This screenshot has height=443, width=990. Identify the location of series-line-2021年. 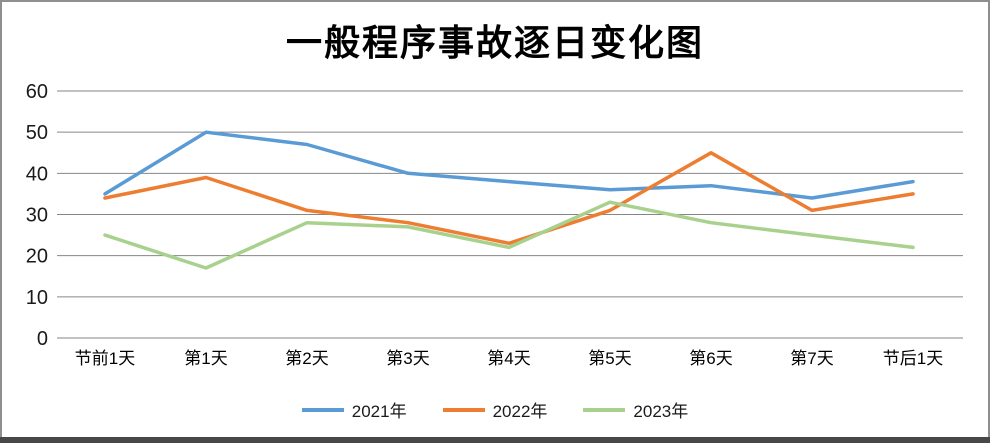
(509, 165).